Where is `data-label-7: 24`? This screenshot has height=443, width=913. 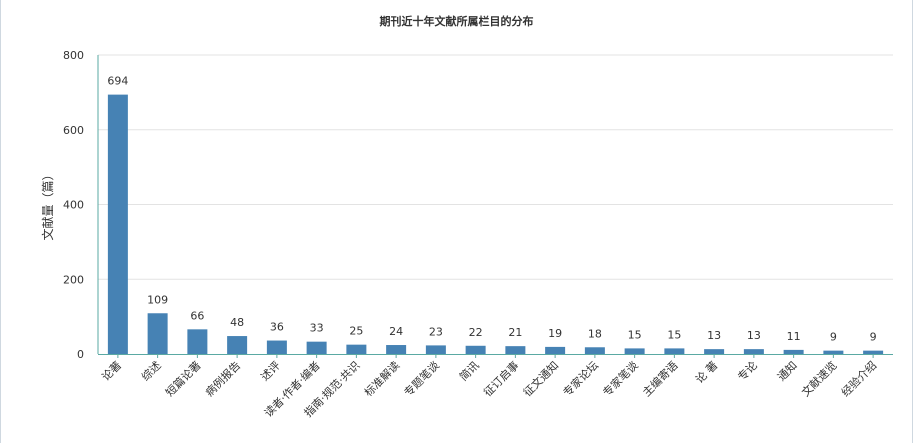 data-label-7: 24 is located at coordinates (396, 331).